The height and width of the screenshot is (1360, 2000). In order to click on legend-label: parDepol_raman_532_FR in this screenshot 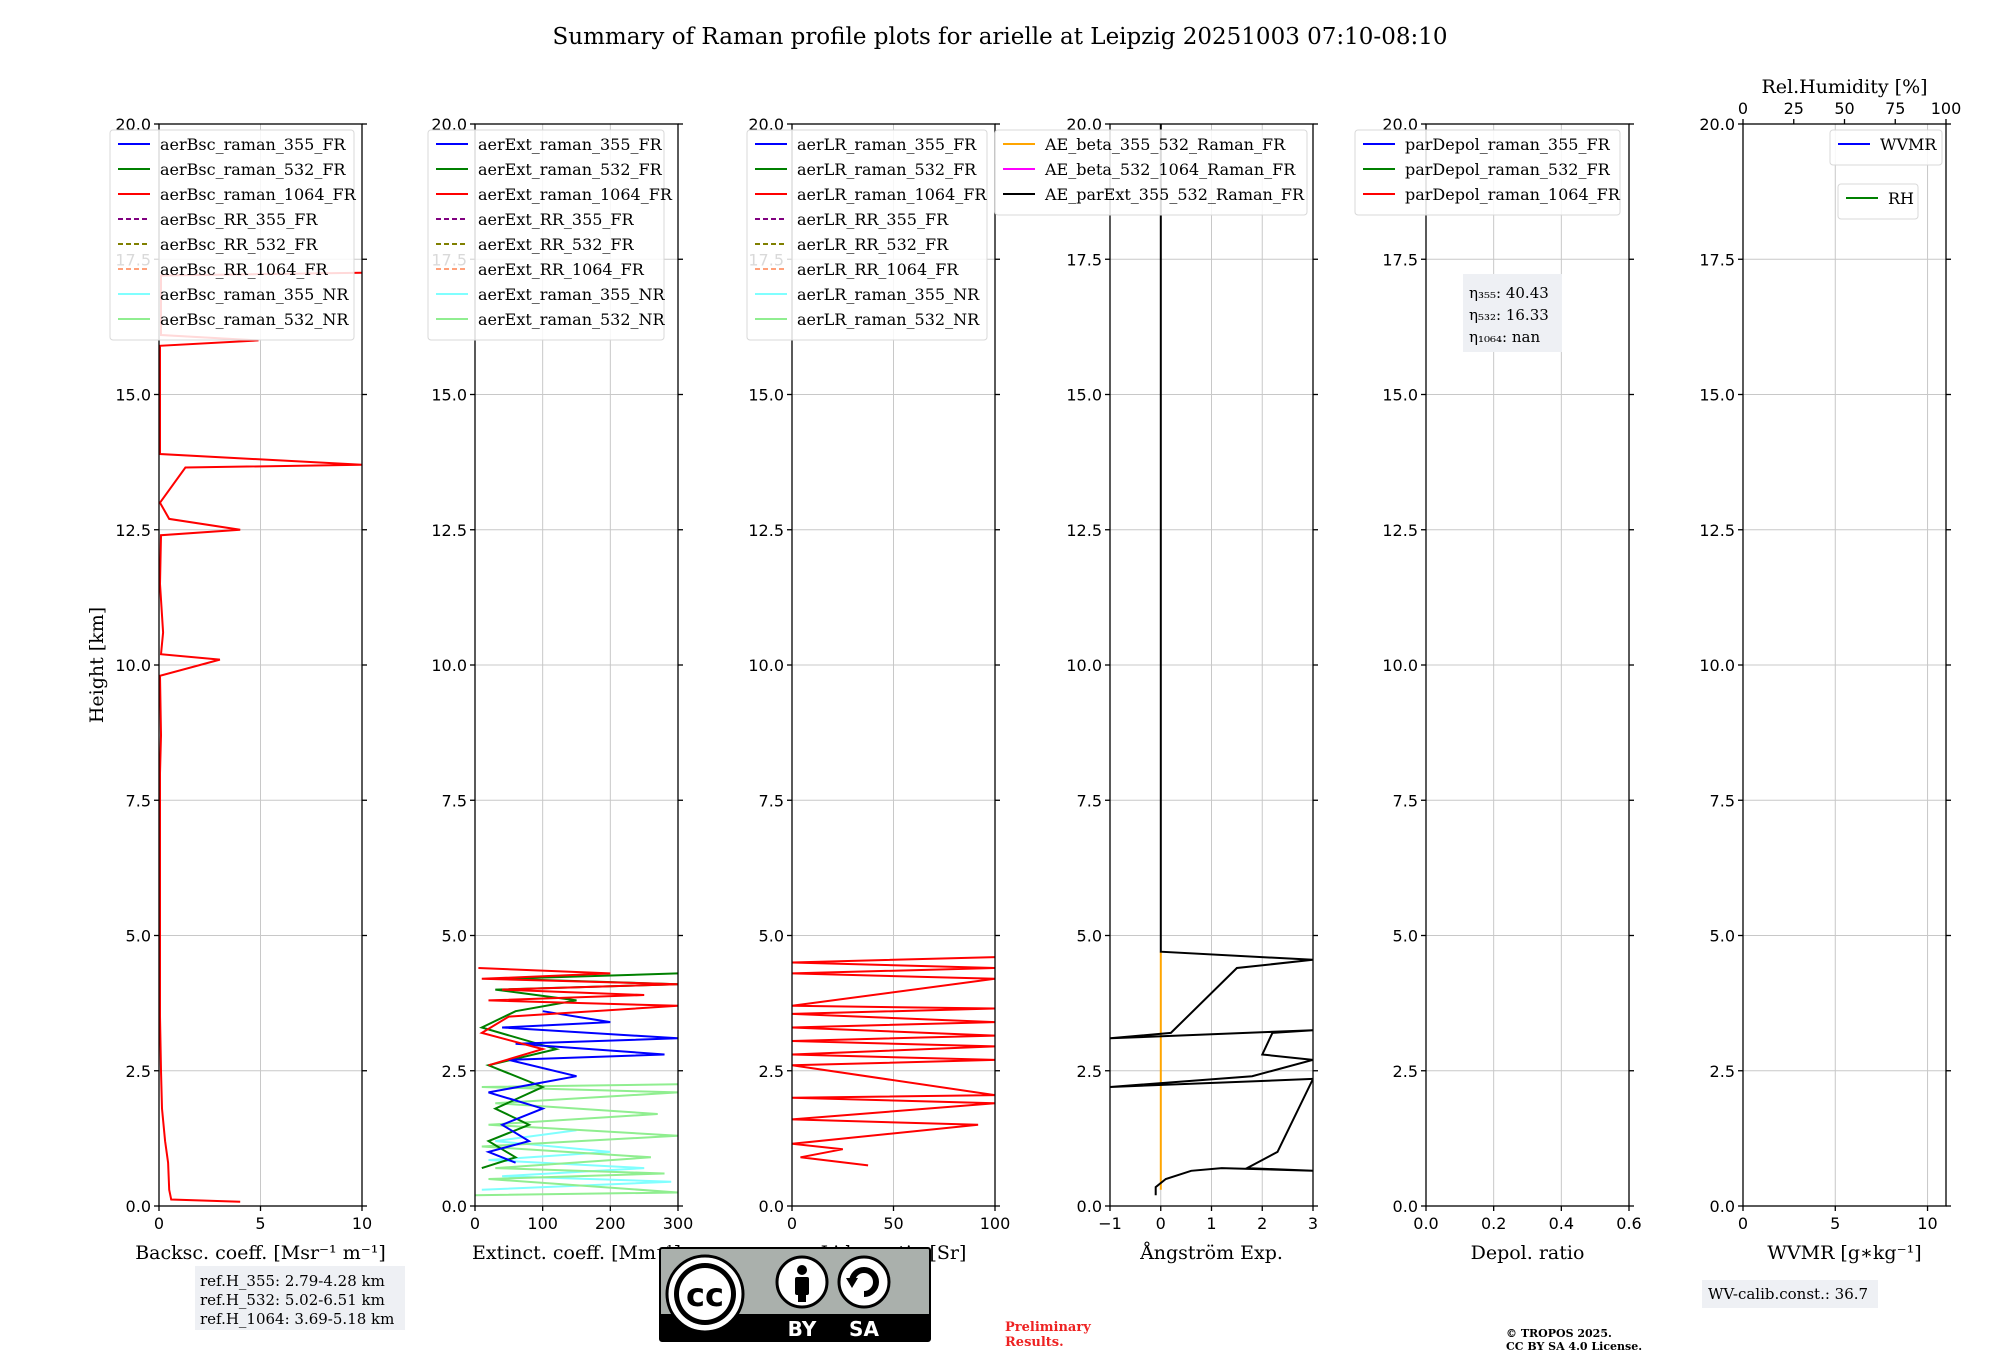, I will do `click(1508, 169)`.